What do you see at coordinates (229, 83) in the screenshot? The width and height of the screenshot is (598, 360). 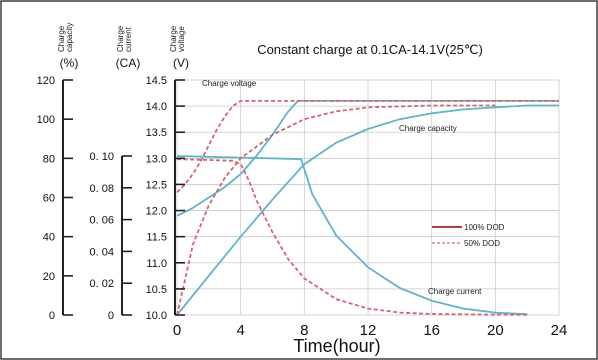 I see `annotation-charge-voltage: Charge voltage` at bounding box center [229, 83].